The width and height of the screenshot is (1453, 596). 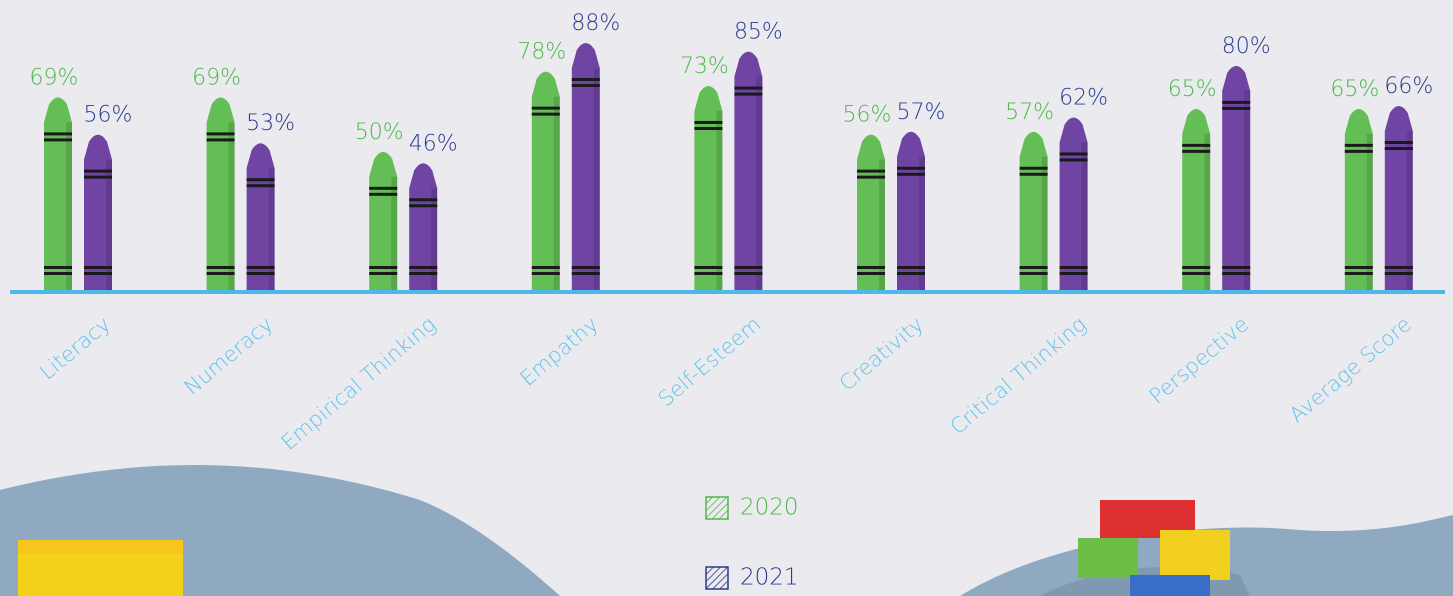 I want to click on x-tick-label: Empirical Thinking, so click(x=359, y=383).